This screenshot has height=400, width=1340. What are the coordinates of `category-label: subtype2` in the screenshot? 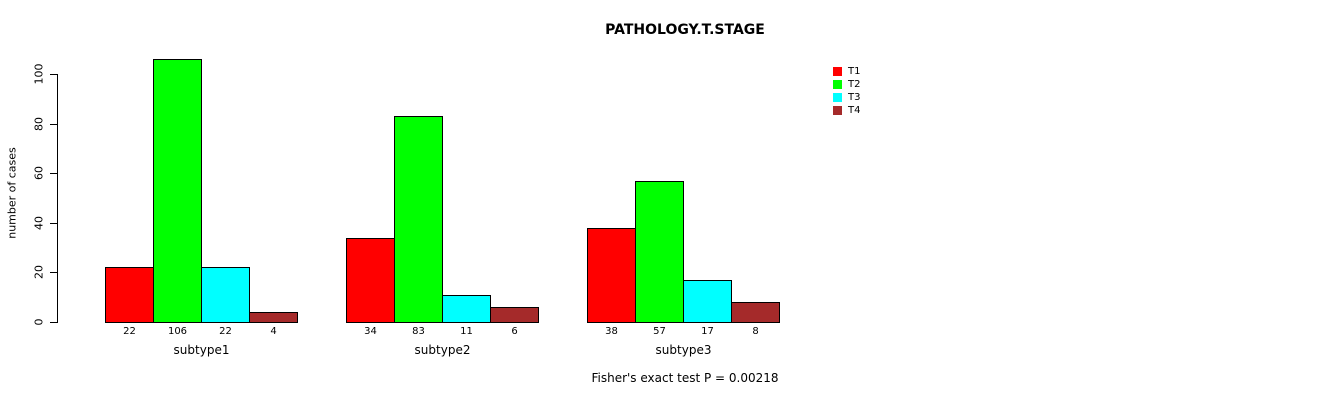 It's located at (442, 350).